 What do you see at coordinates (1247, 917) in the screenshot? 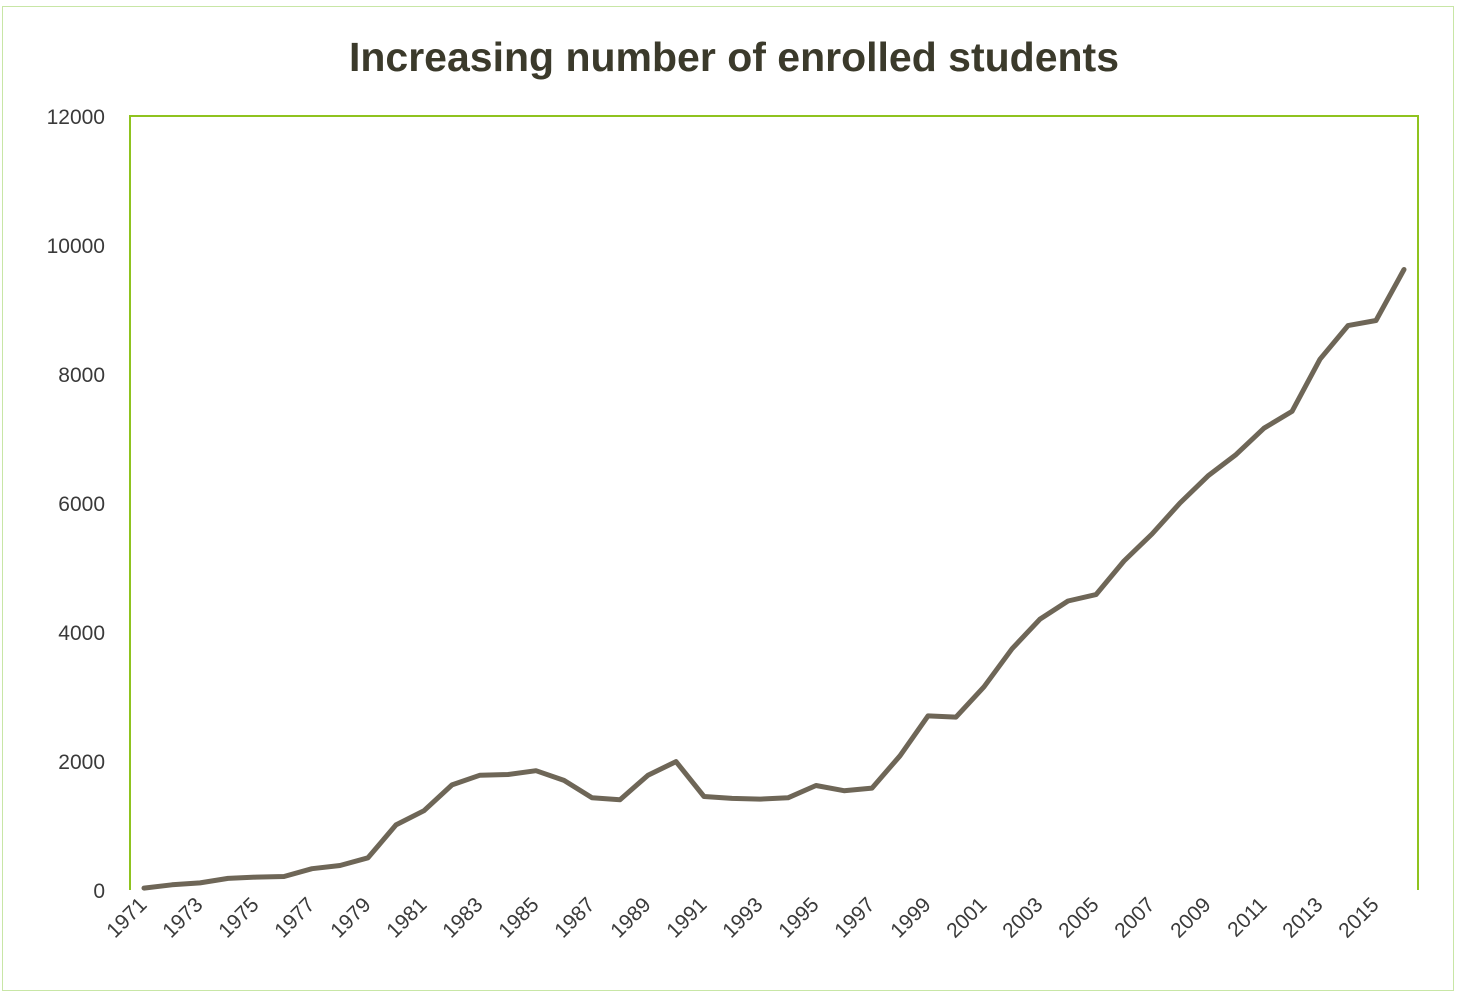
I see `x-tick-label: 2011` at bounding box center [1247, 917].